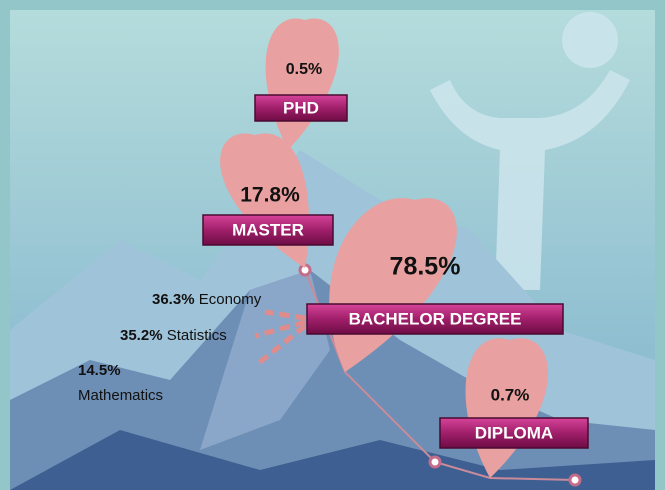 The width and height of the screenshot is (665, 490). I want to click on phd-label: PHD, so click(301, 107).